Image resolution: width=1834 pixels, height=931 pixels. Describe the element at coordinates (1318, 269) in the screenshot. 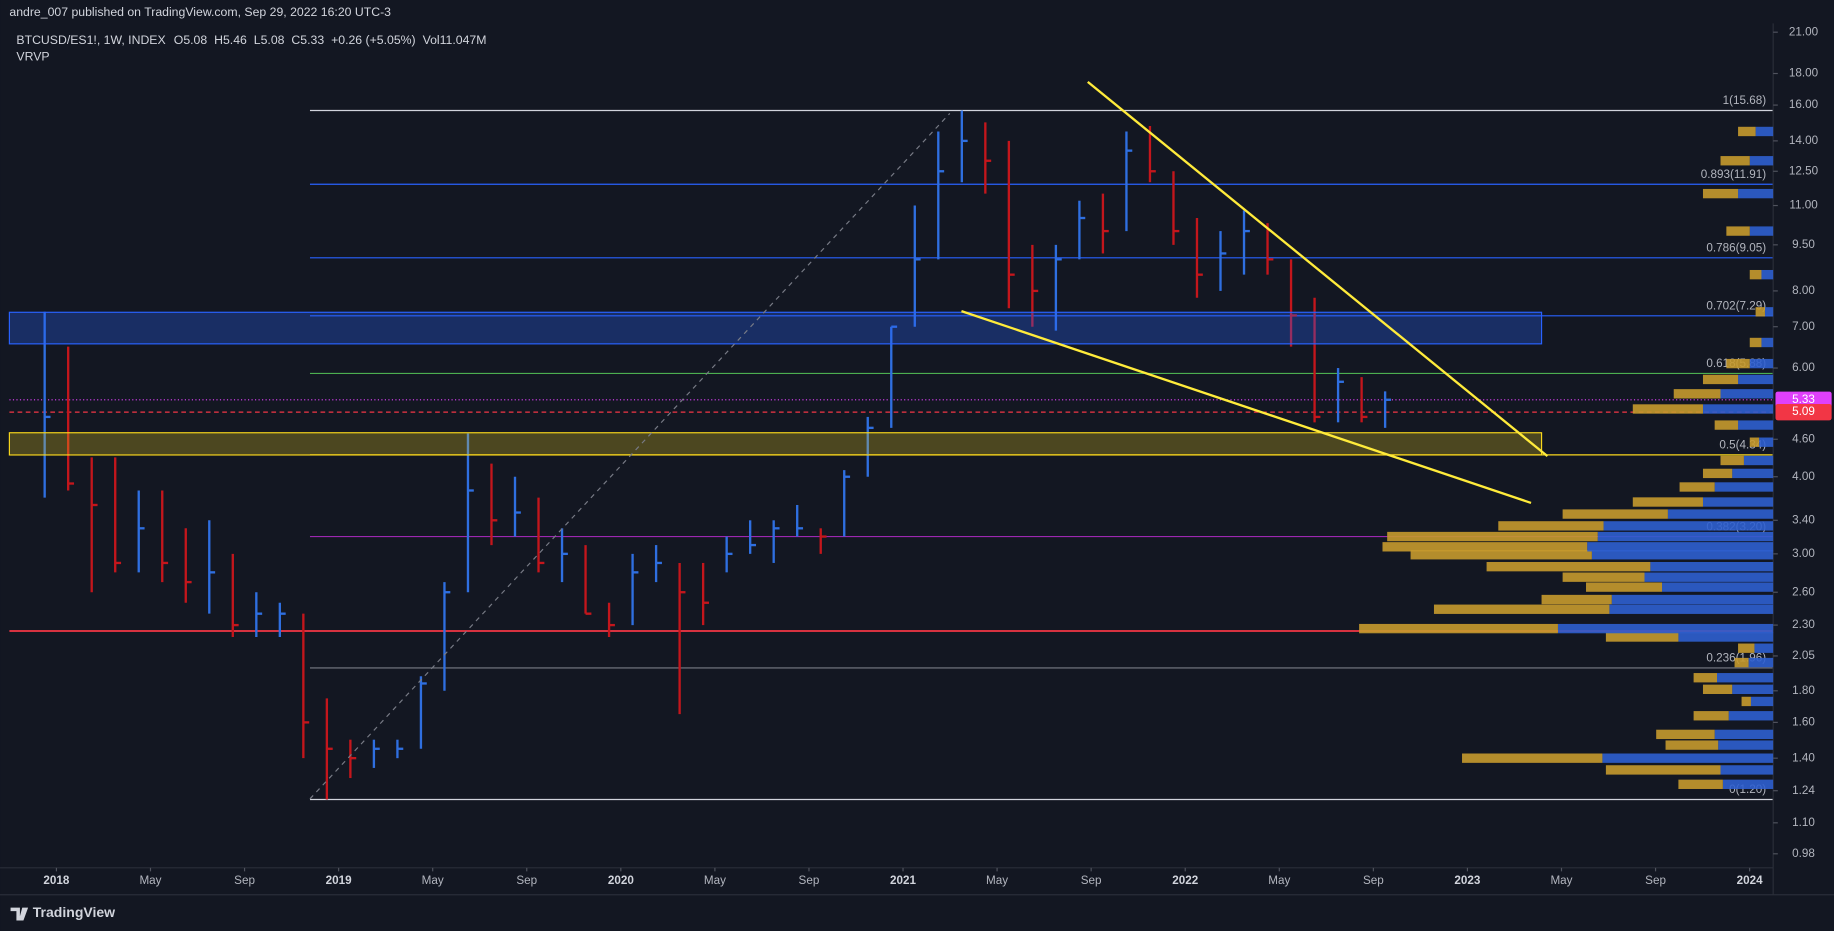

I see `trendline` at that location.